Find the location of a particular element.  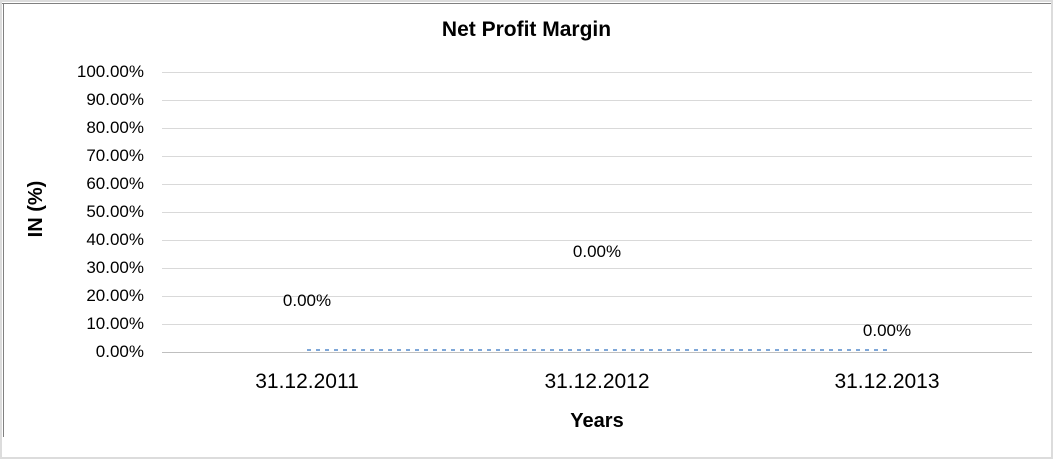

y-tick-label: 100.00% is located at coordinates (110, 71).